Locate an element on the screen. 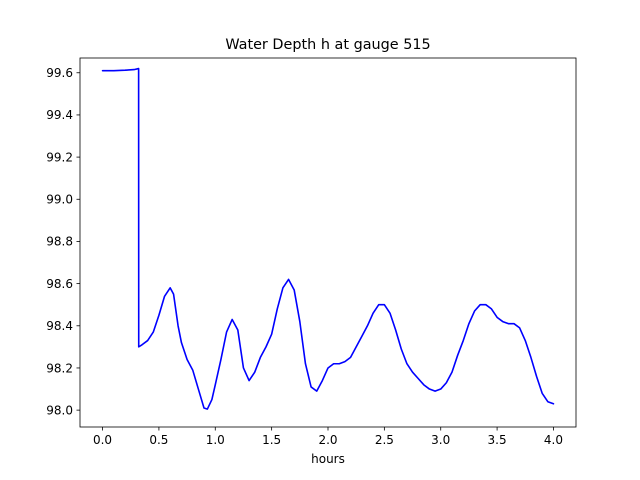 The height and width of the screenshot is (480, 640). x-tick-label: 3.0 is located at coordinates (440, 440).